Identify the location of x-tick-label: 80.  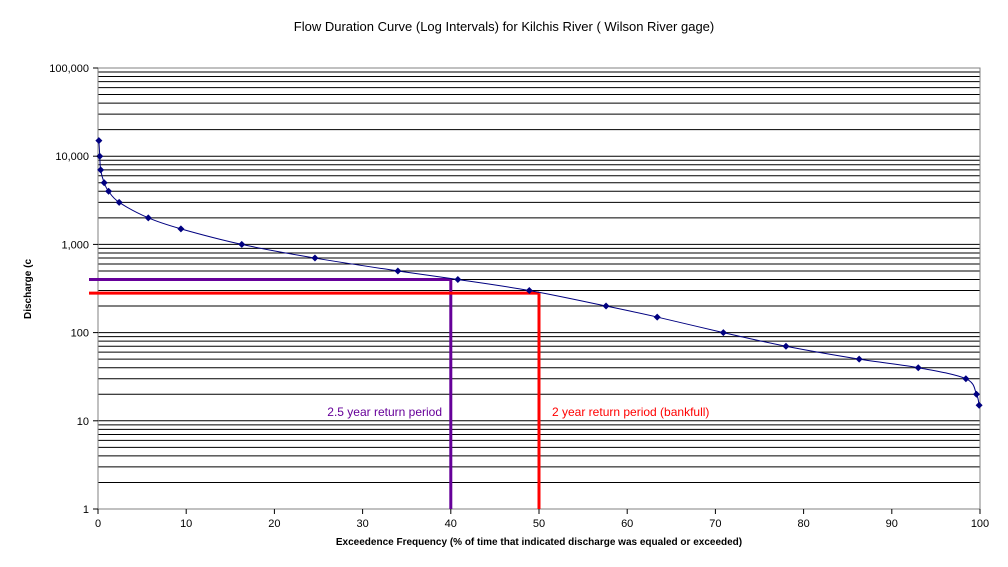
(803, 524).